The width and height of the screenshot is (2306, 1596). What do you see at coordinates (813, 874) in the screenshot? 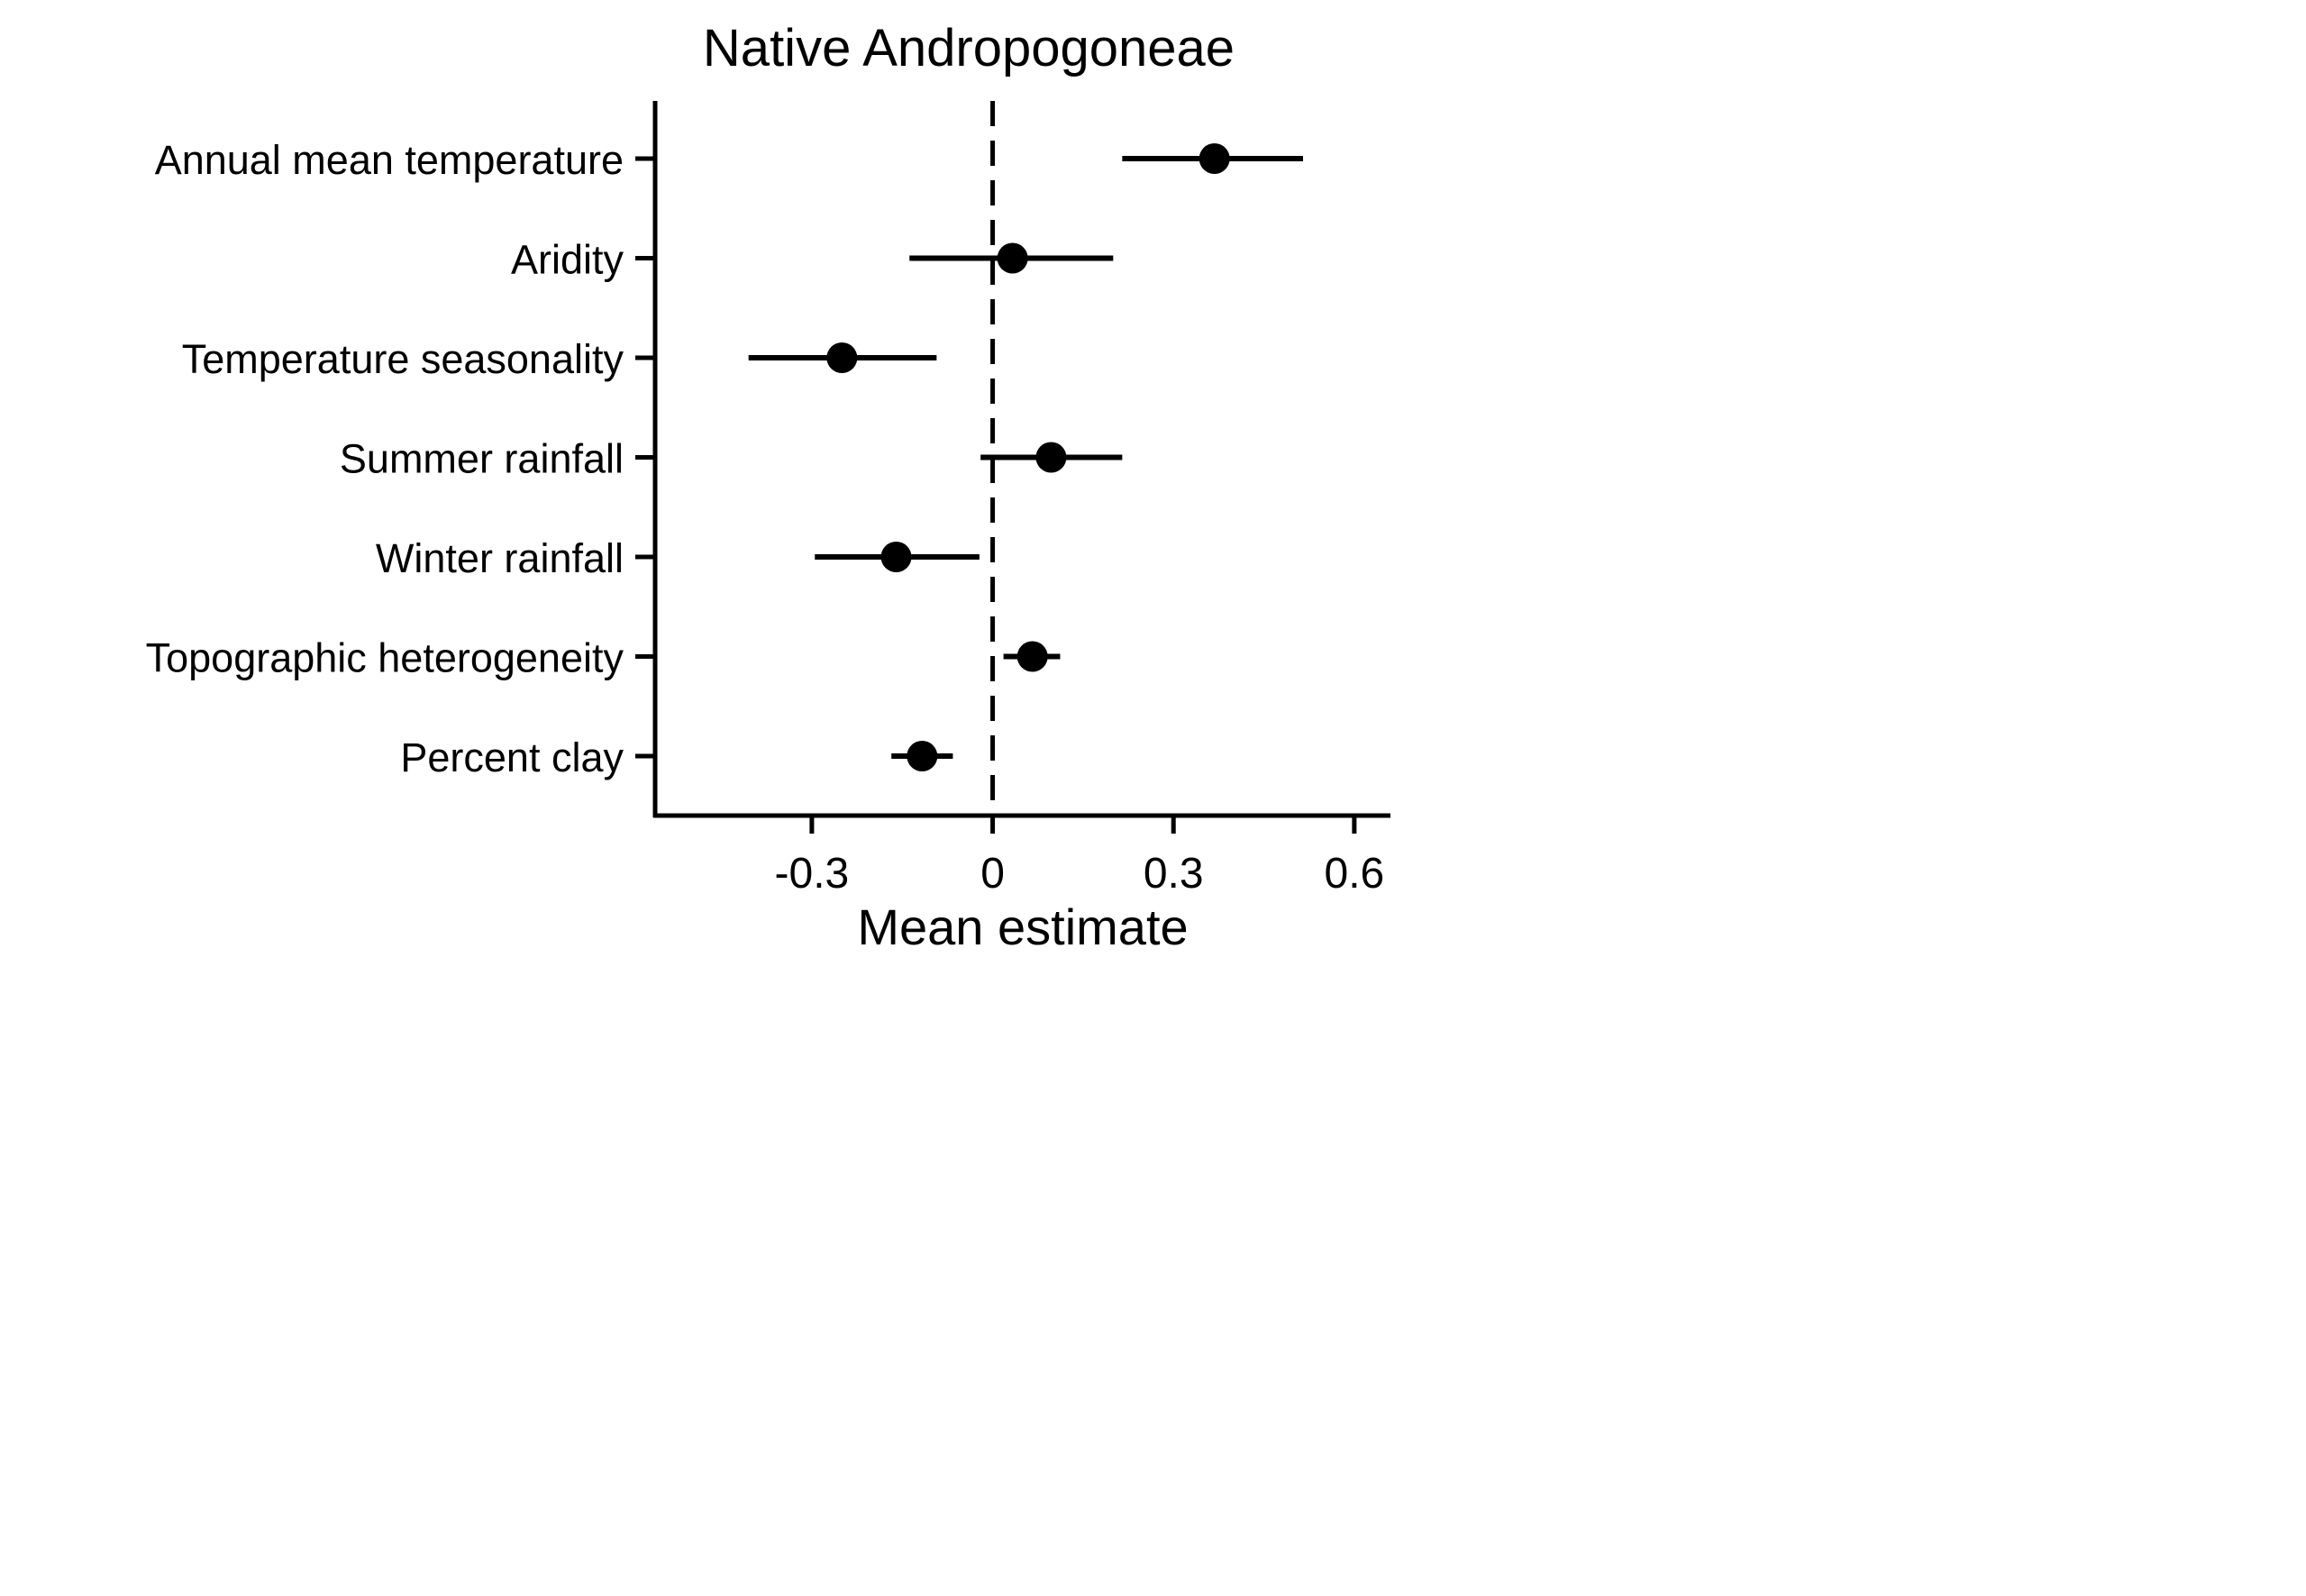
I see `x-tick-label: -0.3` at bounding box center [813, 874].